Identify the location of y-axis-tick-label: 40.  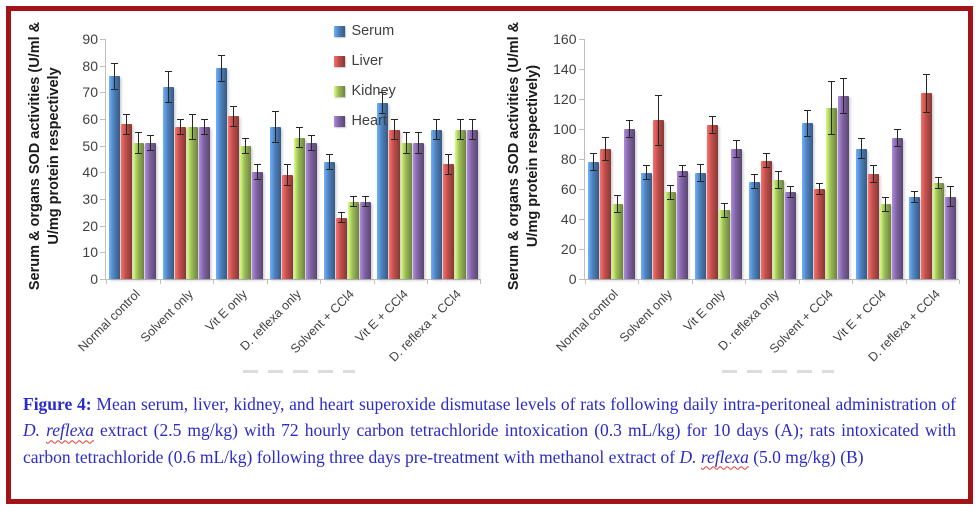
(568, 219).